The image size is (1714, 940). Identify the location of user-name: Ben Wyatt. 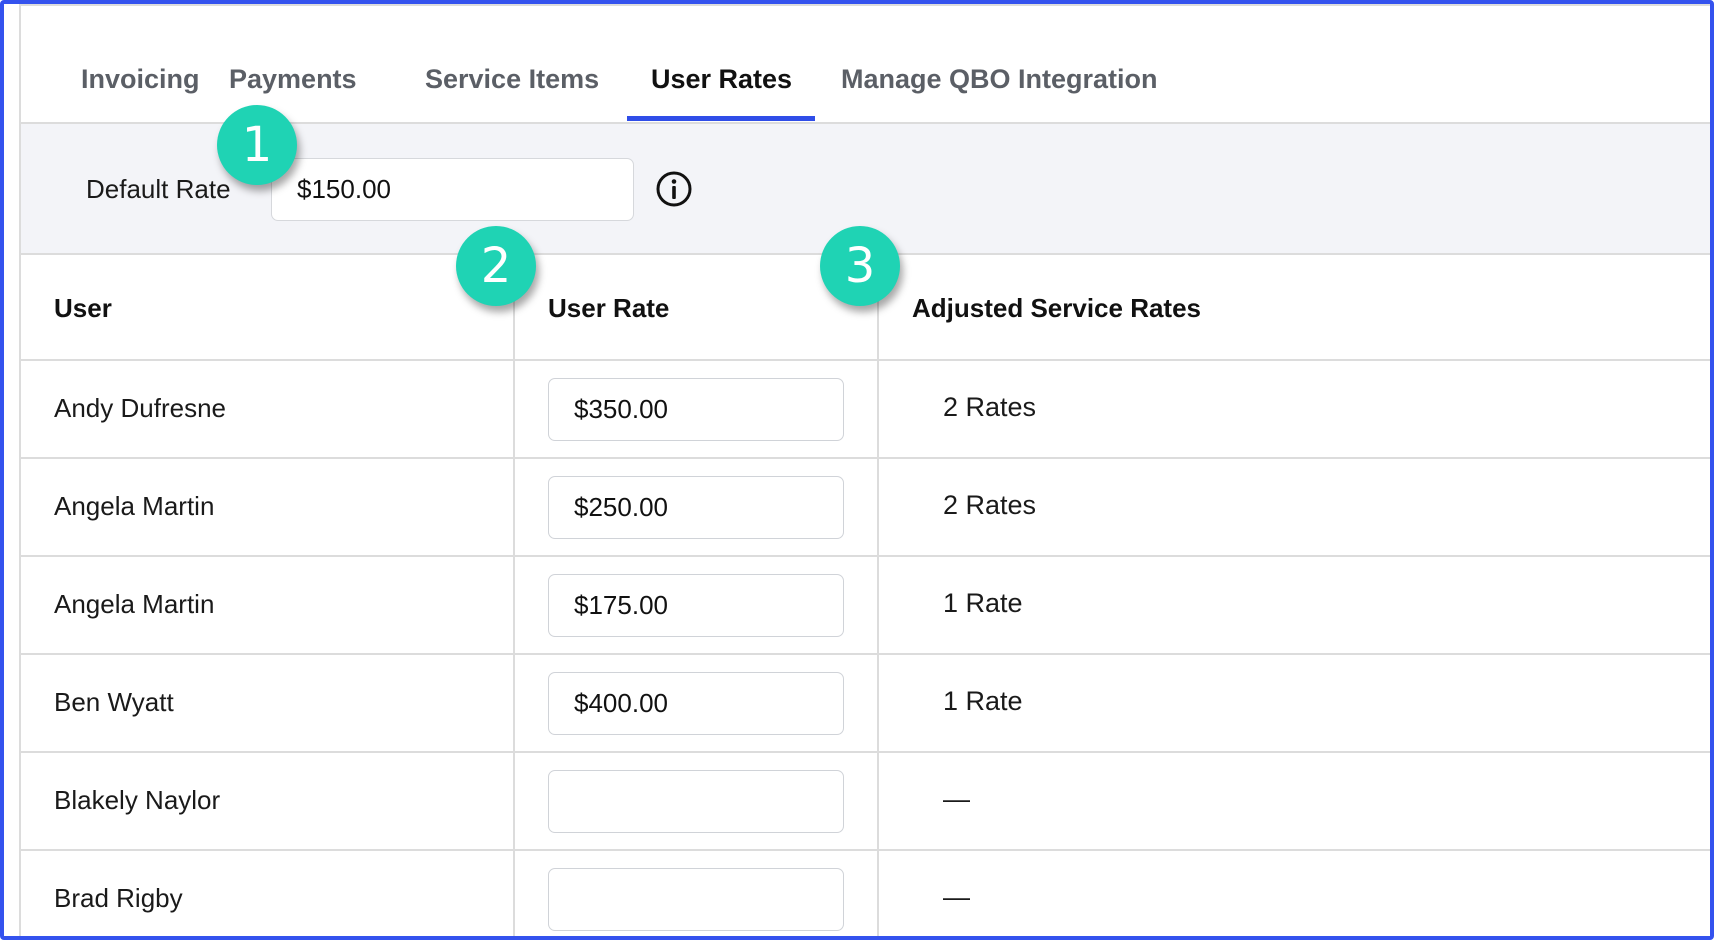
(114, 702).